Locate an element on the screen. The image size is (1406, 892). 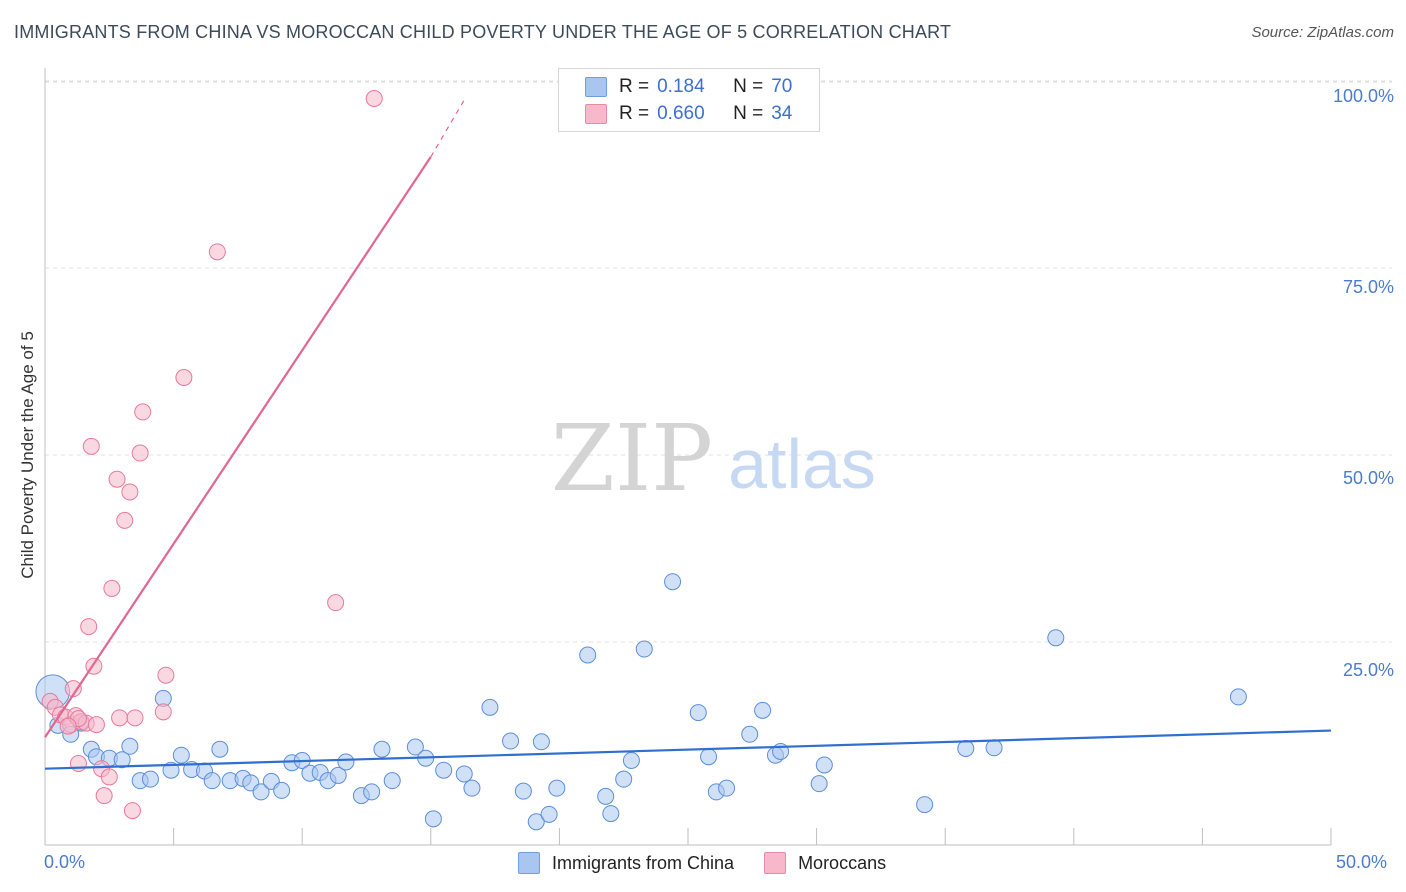
stats-legend: R = 0.184 N = 70 R = 0.660 N = 34 is located at coordinates (689, 100).